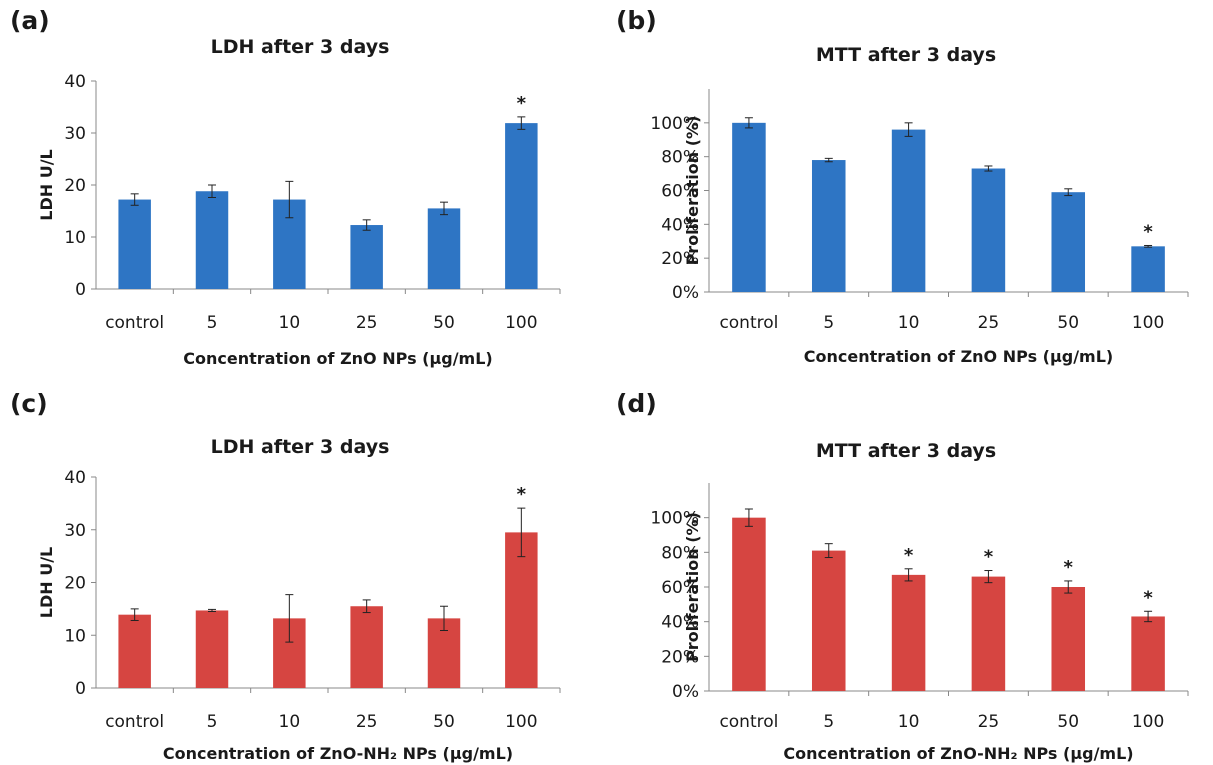 The height and width of the screenshot is (765, 1213). What do you see at coordinates (29, 403) in the screenshot?
I see `panel-label: (c)` at bounding box center [29, 403].